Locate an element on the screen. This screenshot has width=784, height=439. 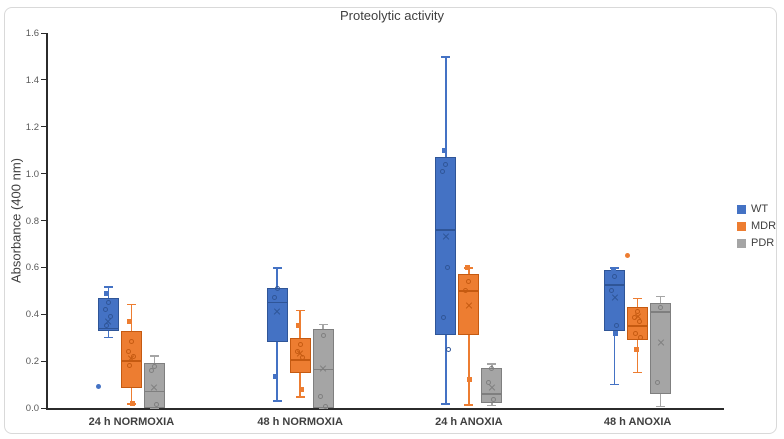
x-axis-category-label: 48 h ANOXIA is located at coordinates (637, 422).